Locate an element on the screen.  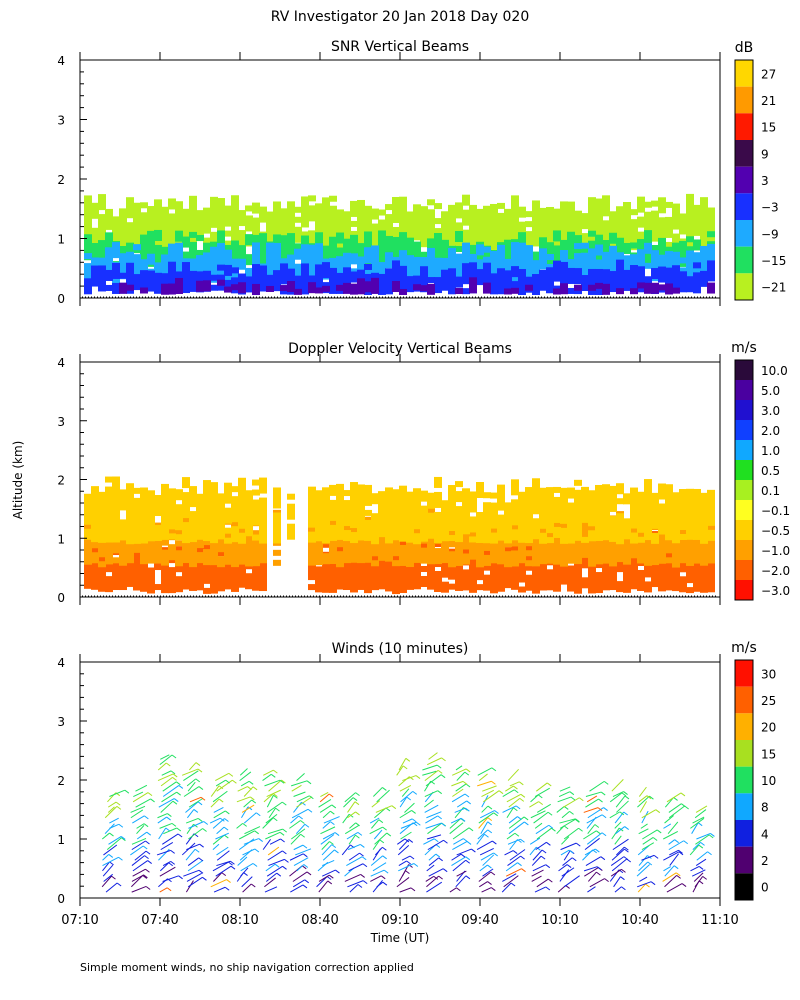
colorbar-frame is located at coordinates (744, 780).